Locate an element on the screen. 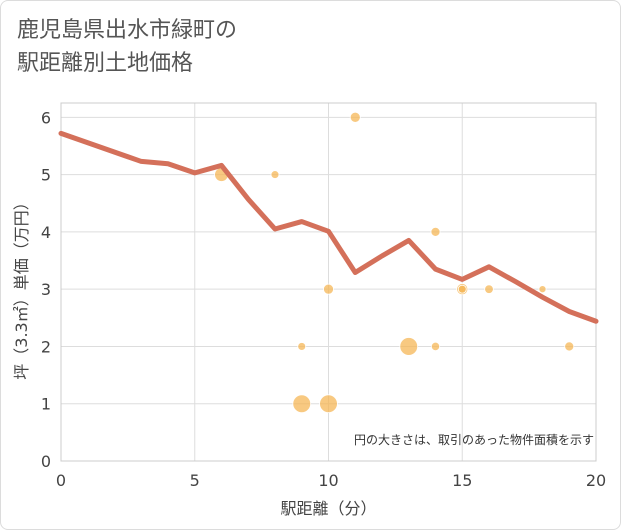  x-axis-label: 駅距離（分） is located at coordinates (328, 508).